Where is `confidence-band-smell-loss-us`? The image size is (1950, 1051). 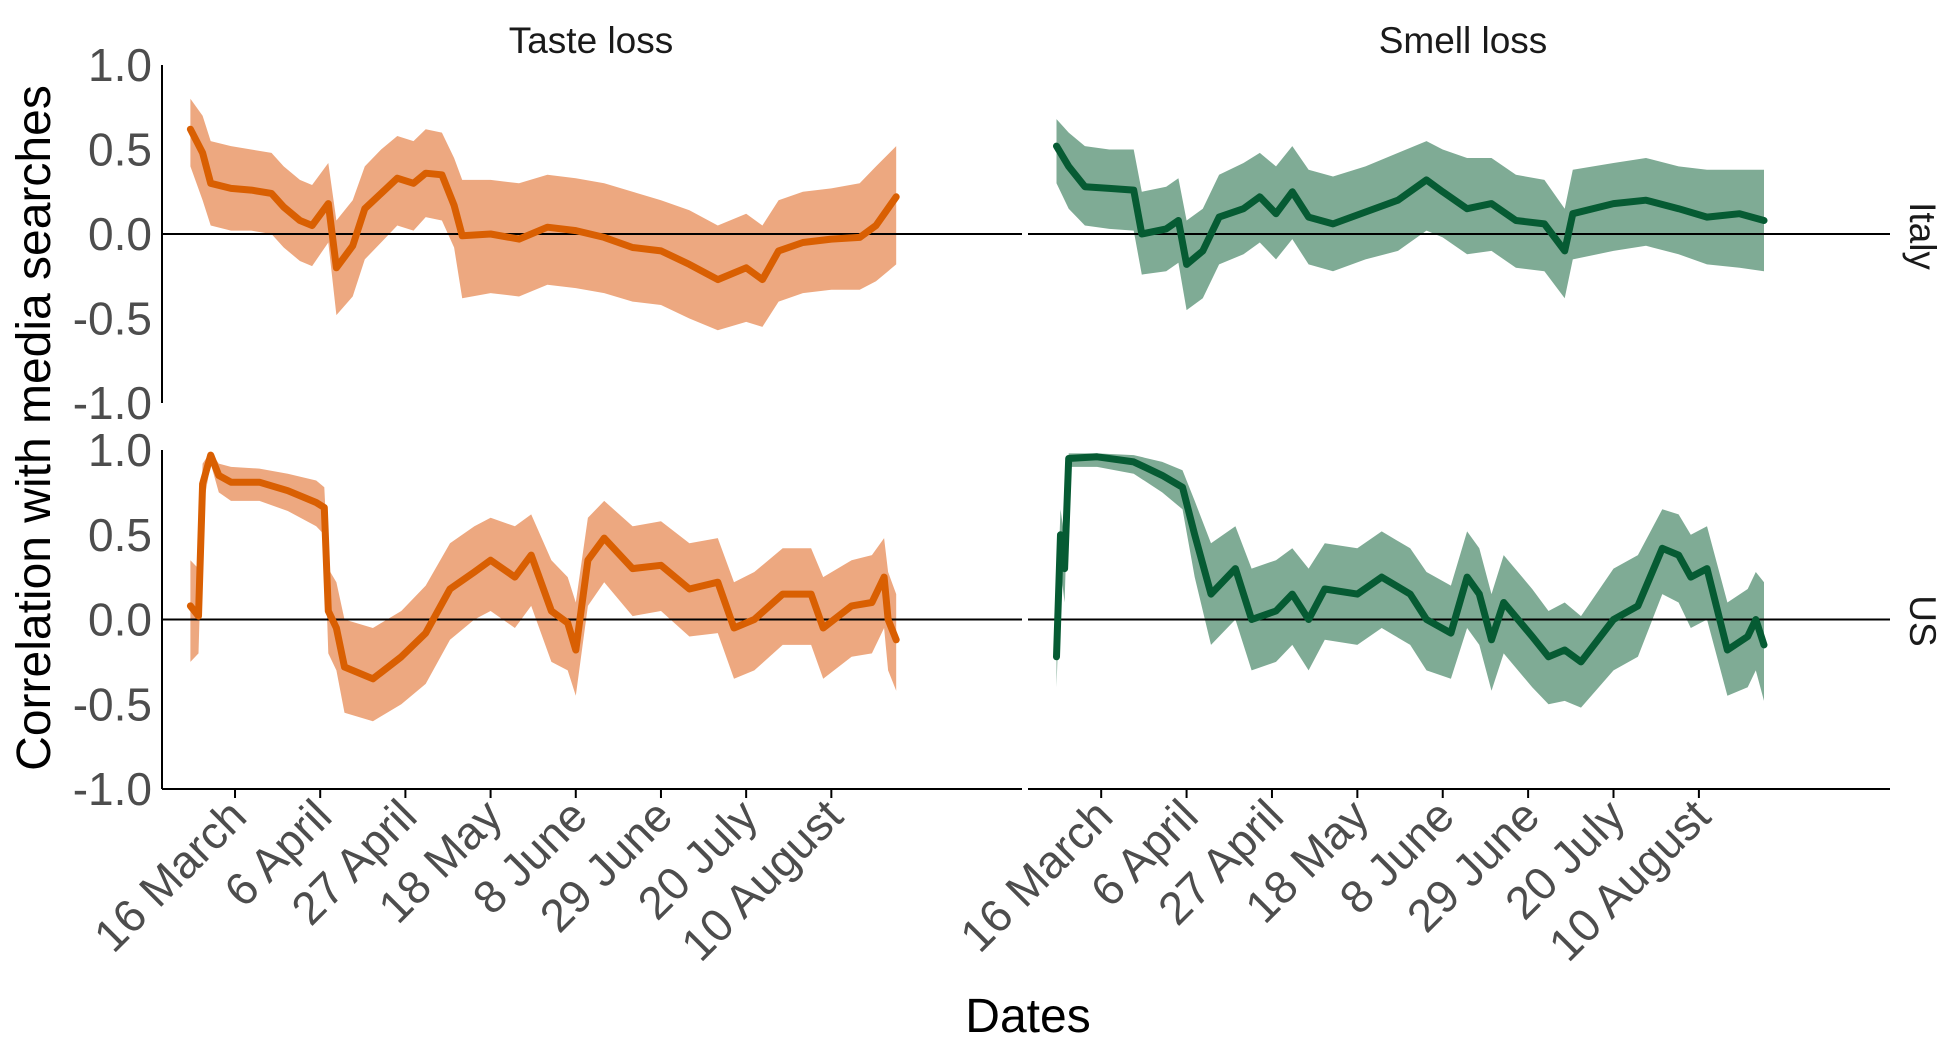 confidence-band-smell-loss-us is located at coordinates (1410, 580).